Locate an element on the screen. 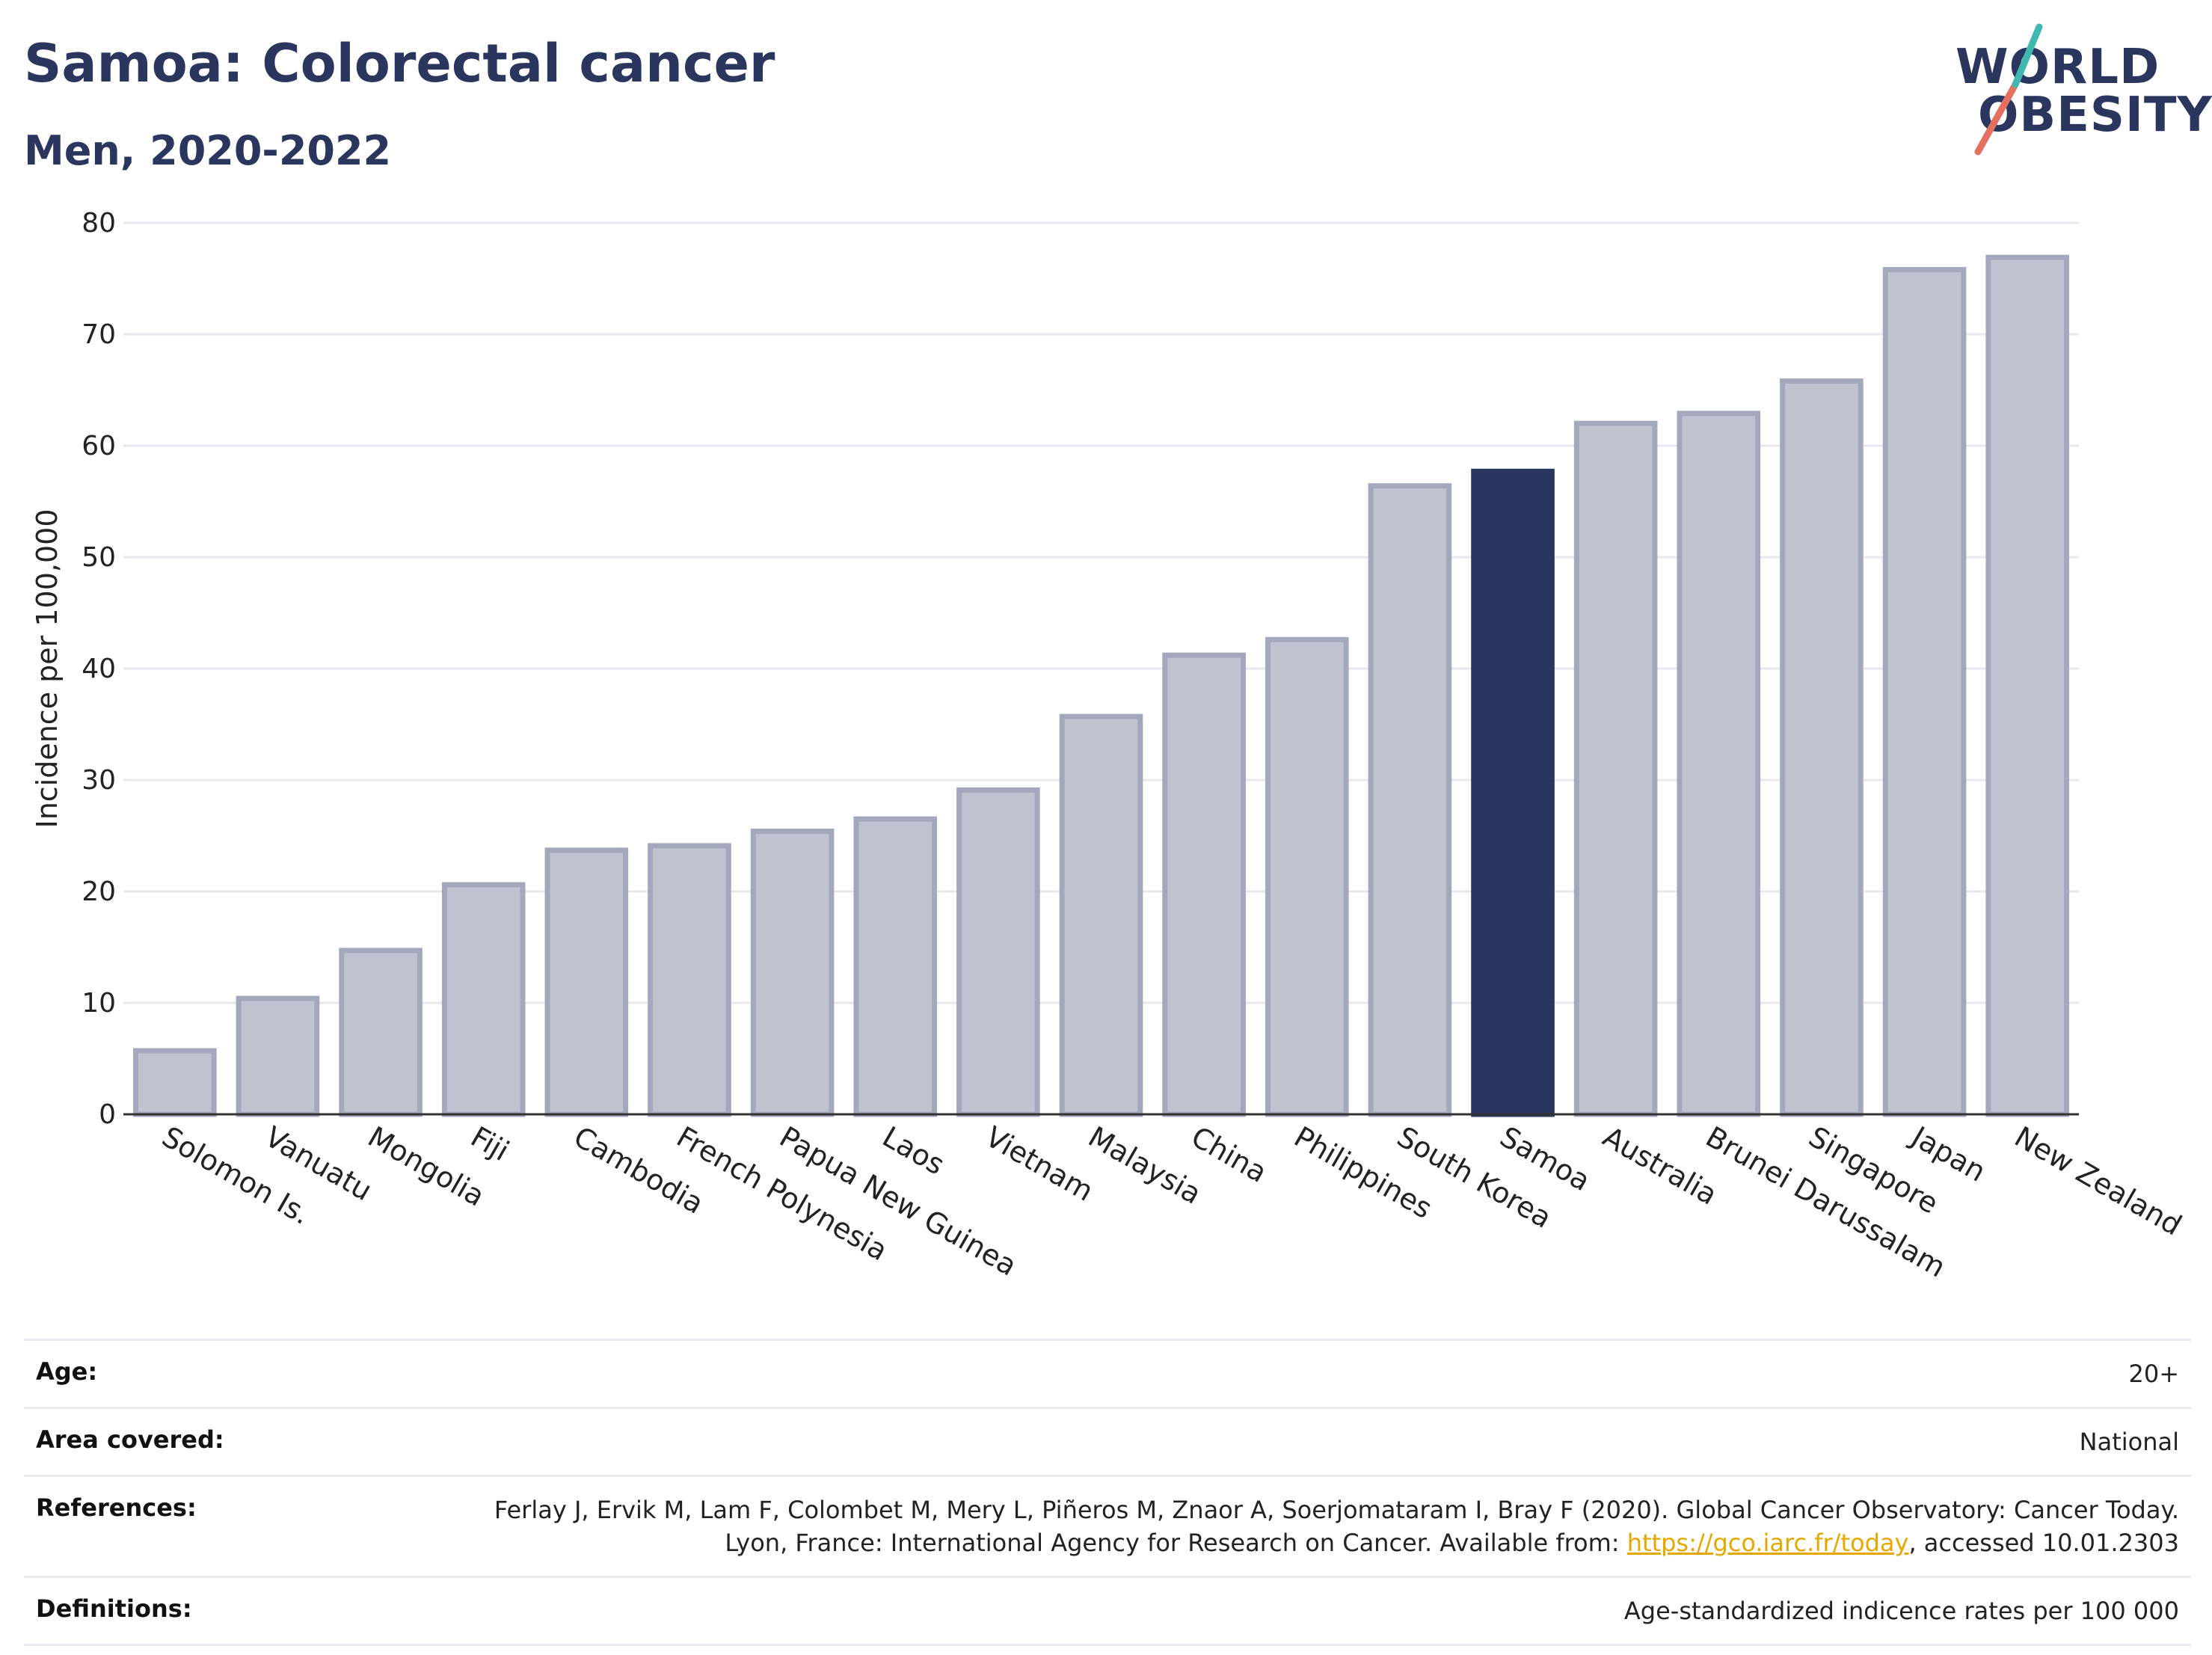 The width and height of the screenshot is (2212, 1655). bar-japan is located at coordinates (1924, 692).